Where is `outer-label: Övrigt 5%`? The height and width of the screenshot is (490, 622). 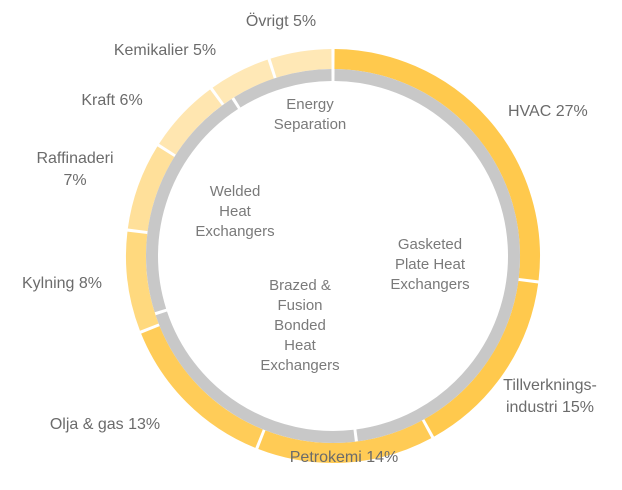 outer-label: Övrigt 5% is located at coordinates (281, 21).